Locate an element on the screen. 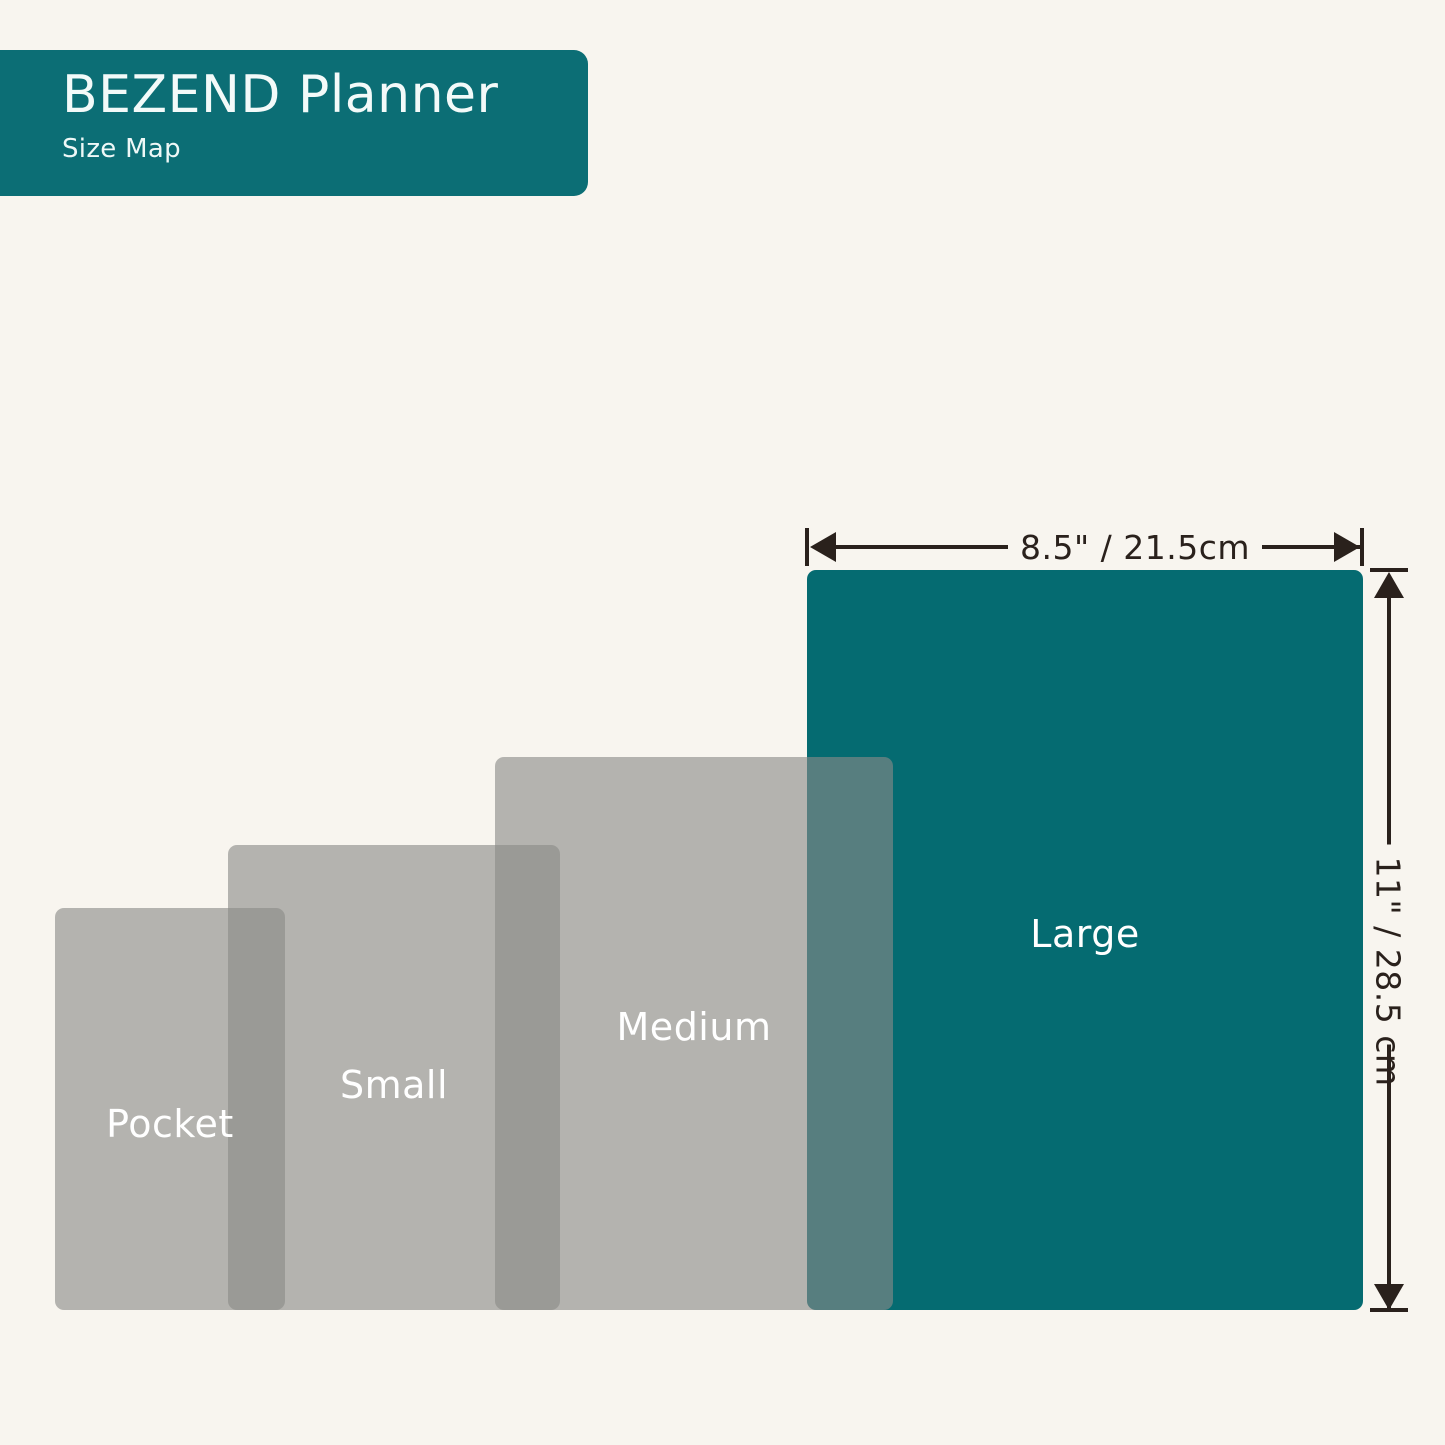  height-arrow-up-icon is located at coordinates (1389, 585).